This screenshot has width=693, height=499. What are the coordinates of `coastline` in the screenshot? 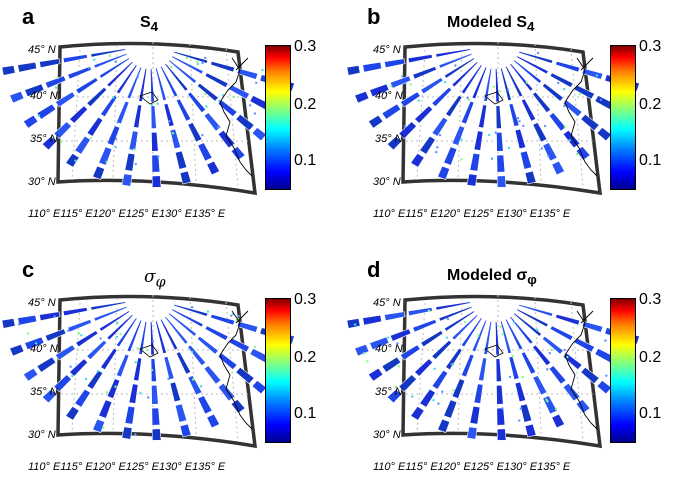 It's located at (236, 117).